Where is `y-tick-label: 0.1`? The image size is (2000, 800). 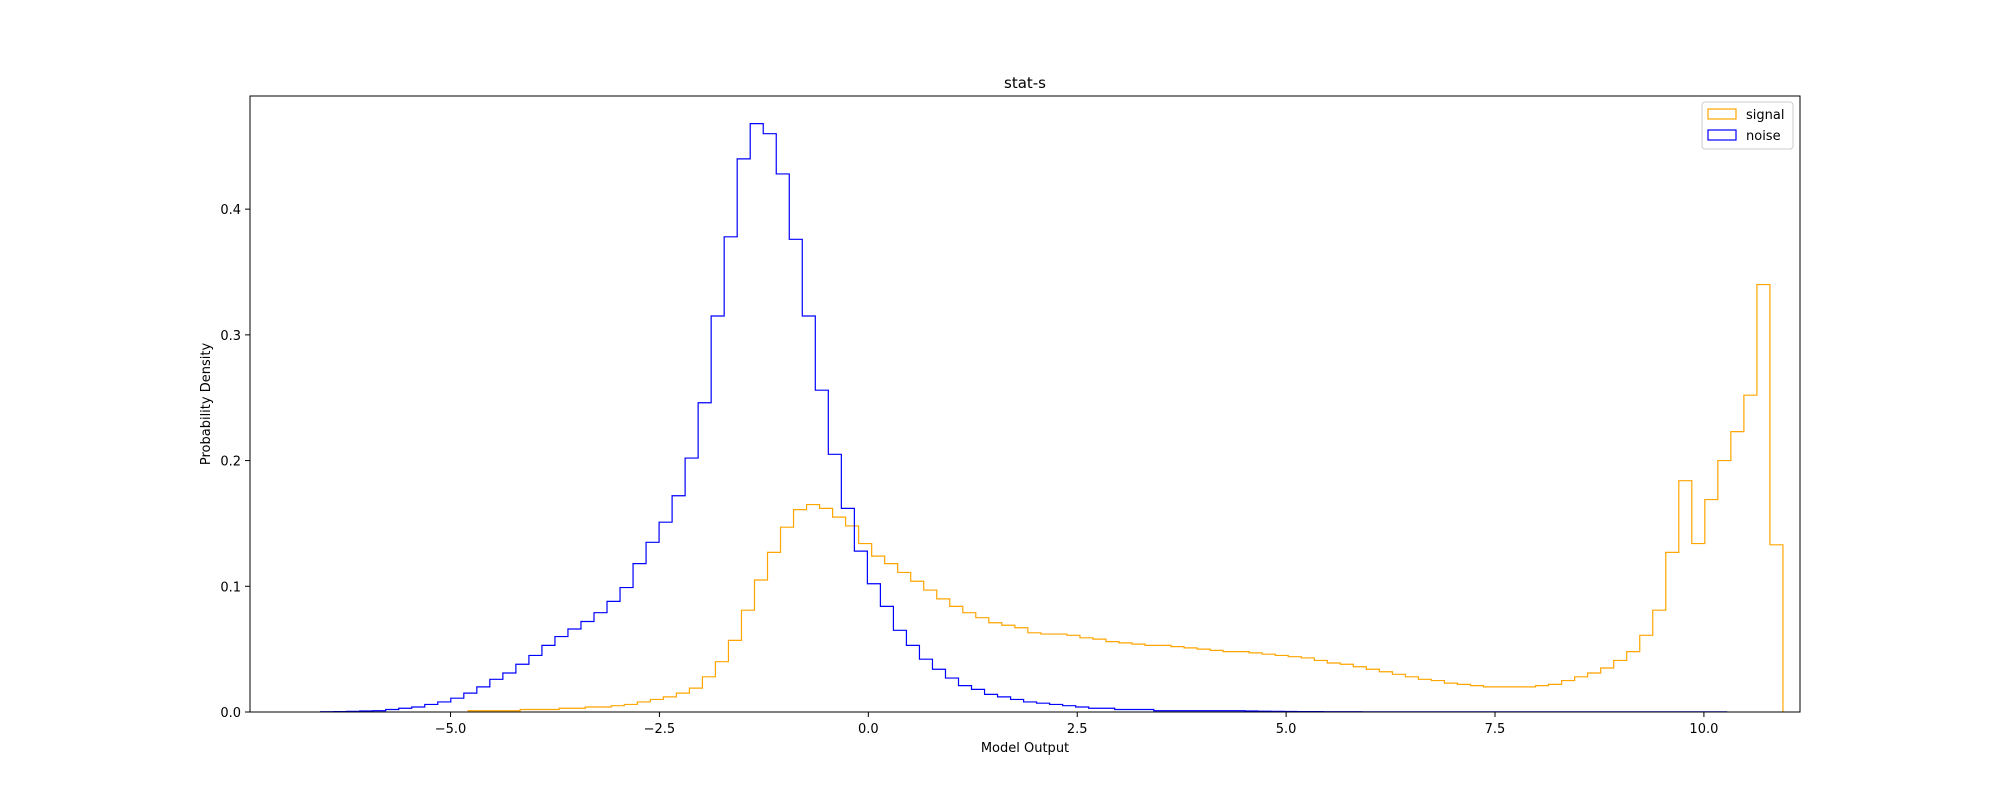
y-tick-label: 0.1 is located at coordinates (230, 587).